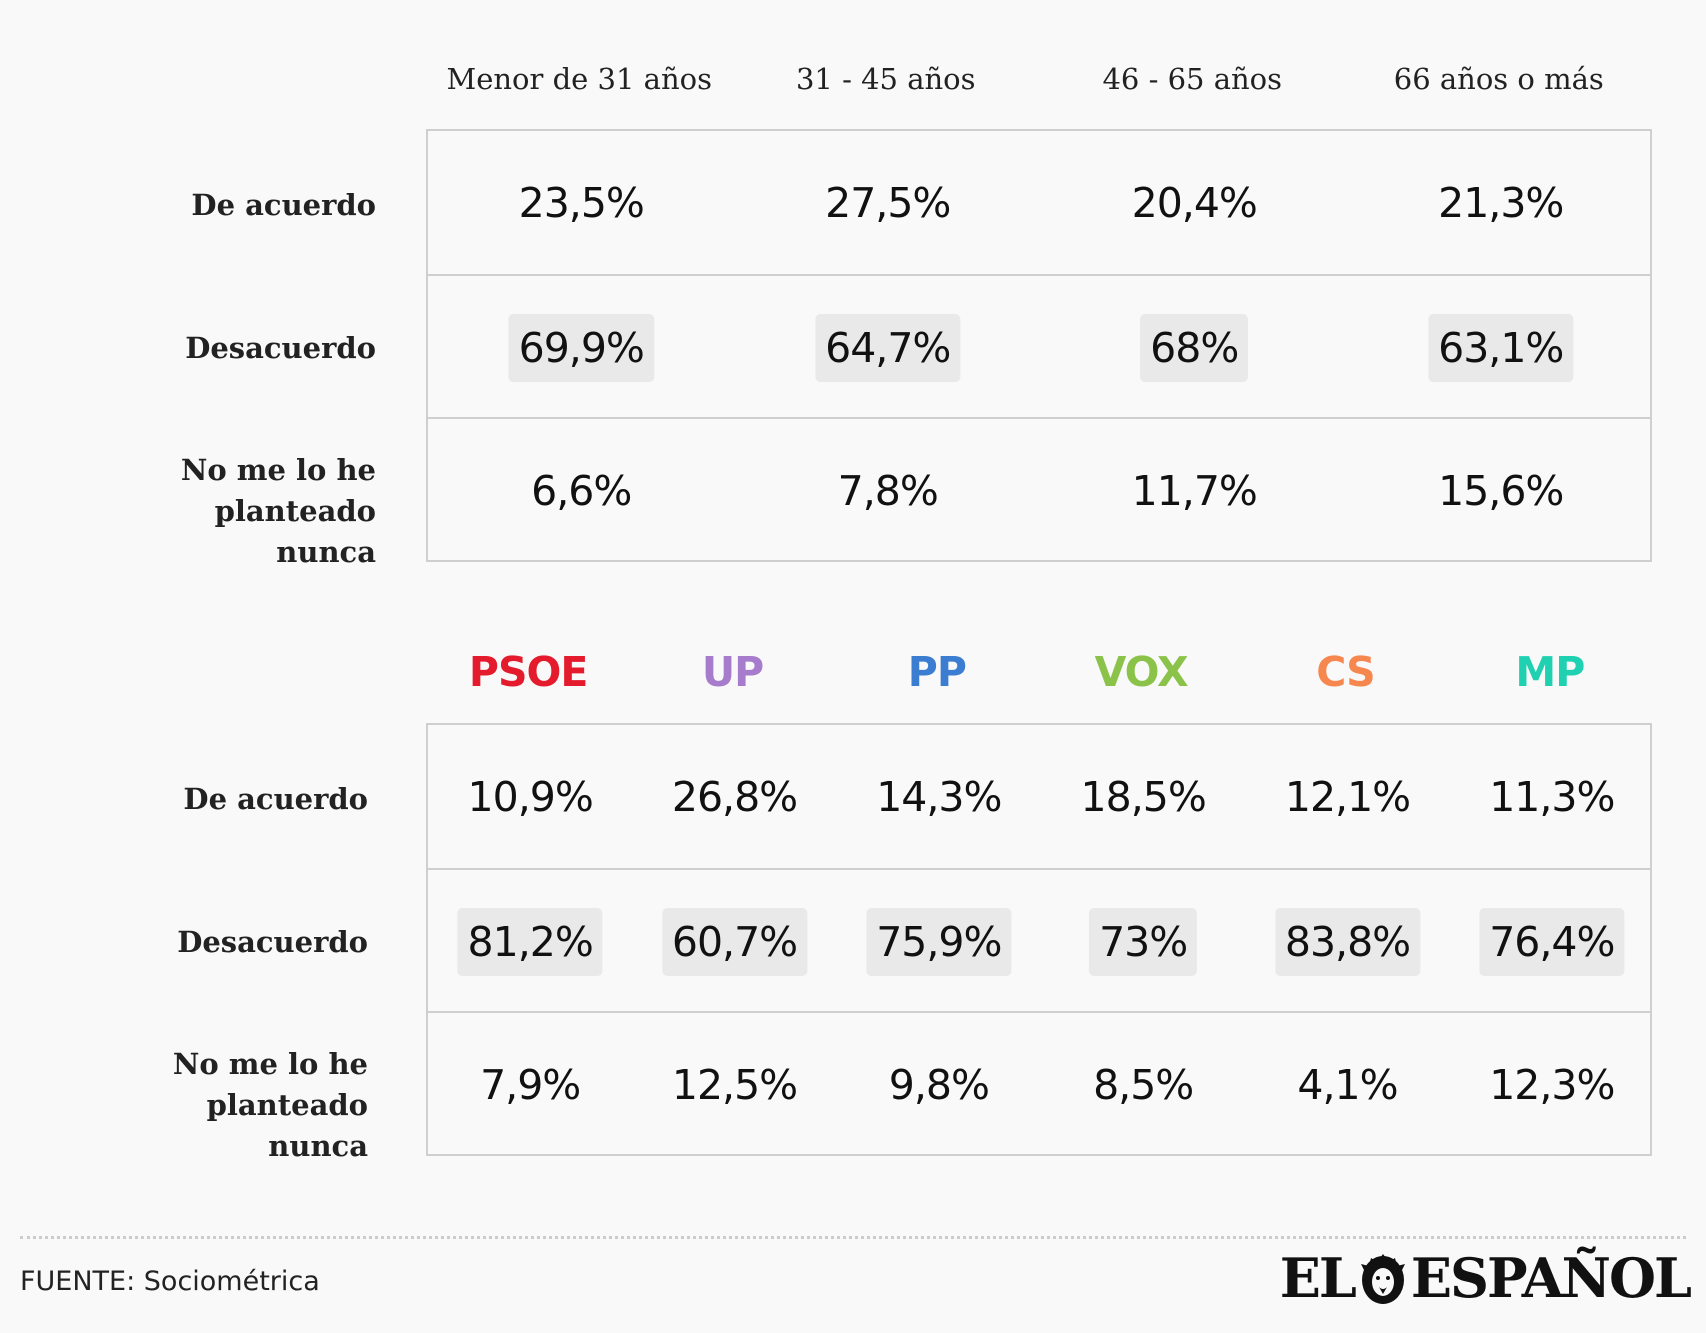  Describe the element at coordinates (1141, 672) in the screenshot. I see `party-column-header: VOX` at that location.